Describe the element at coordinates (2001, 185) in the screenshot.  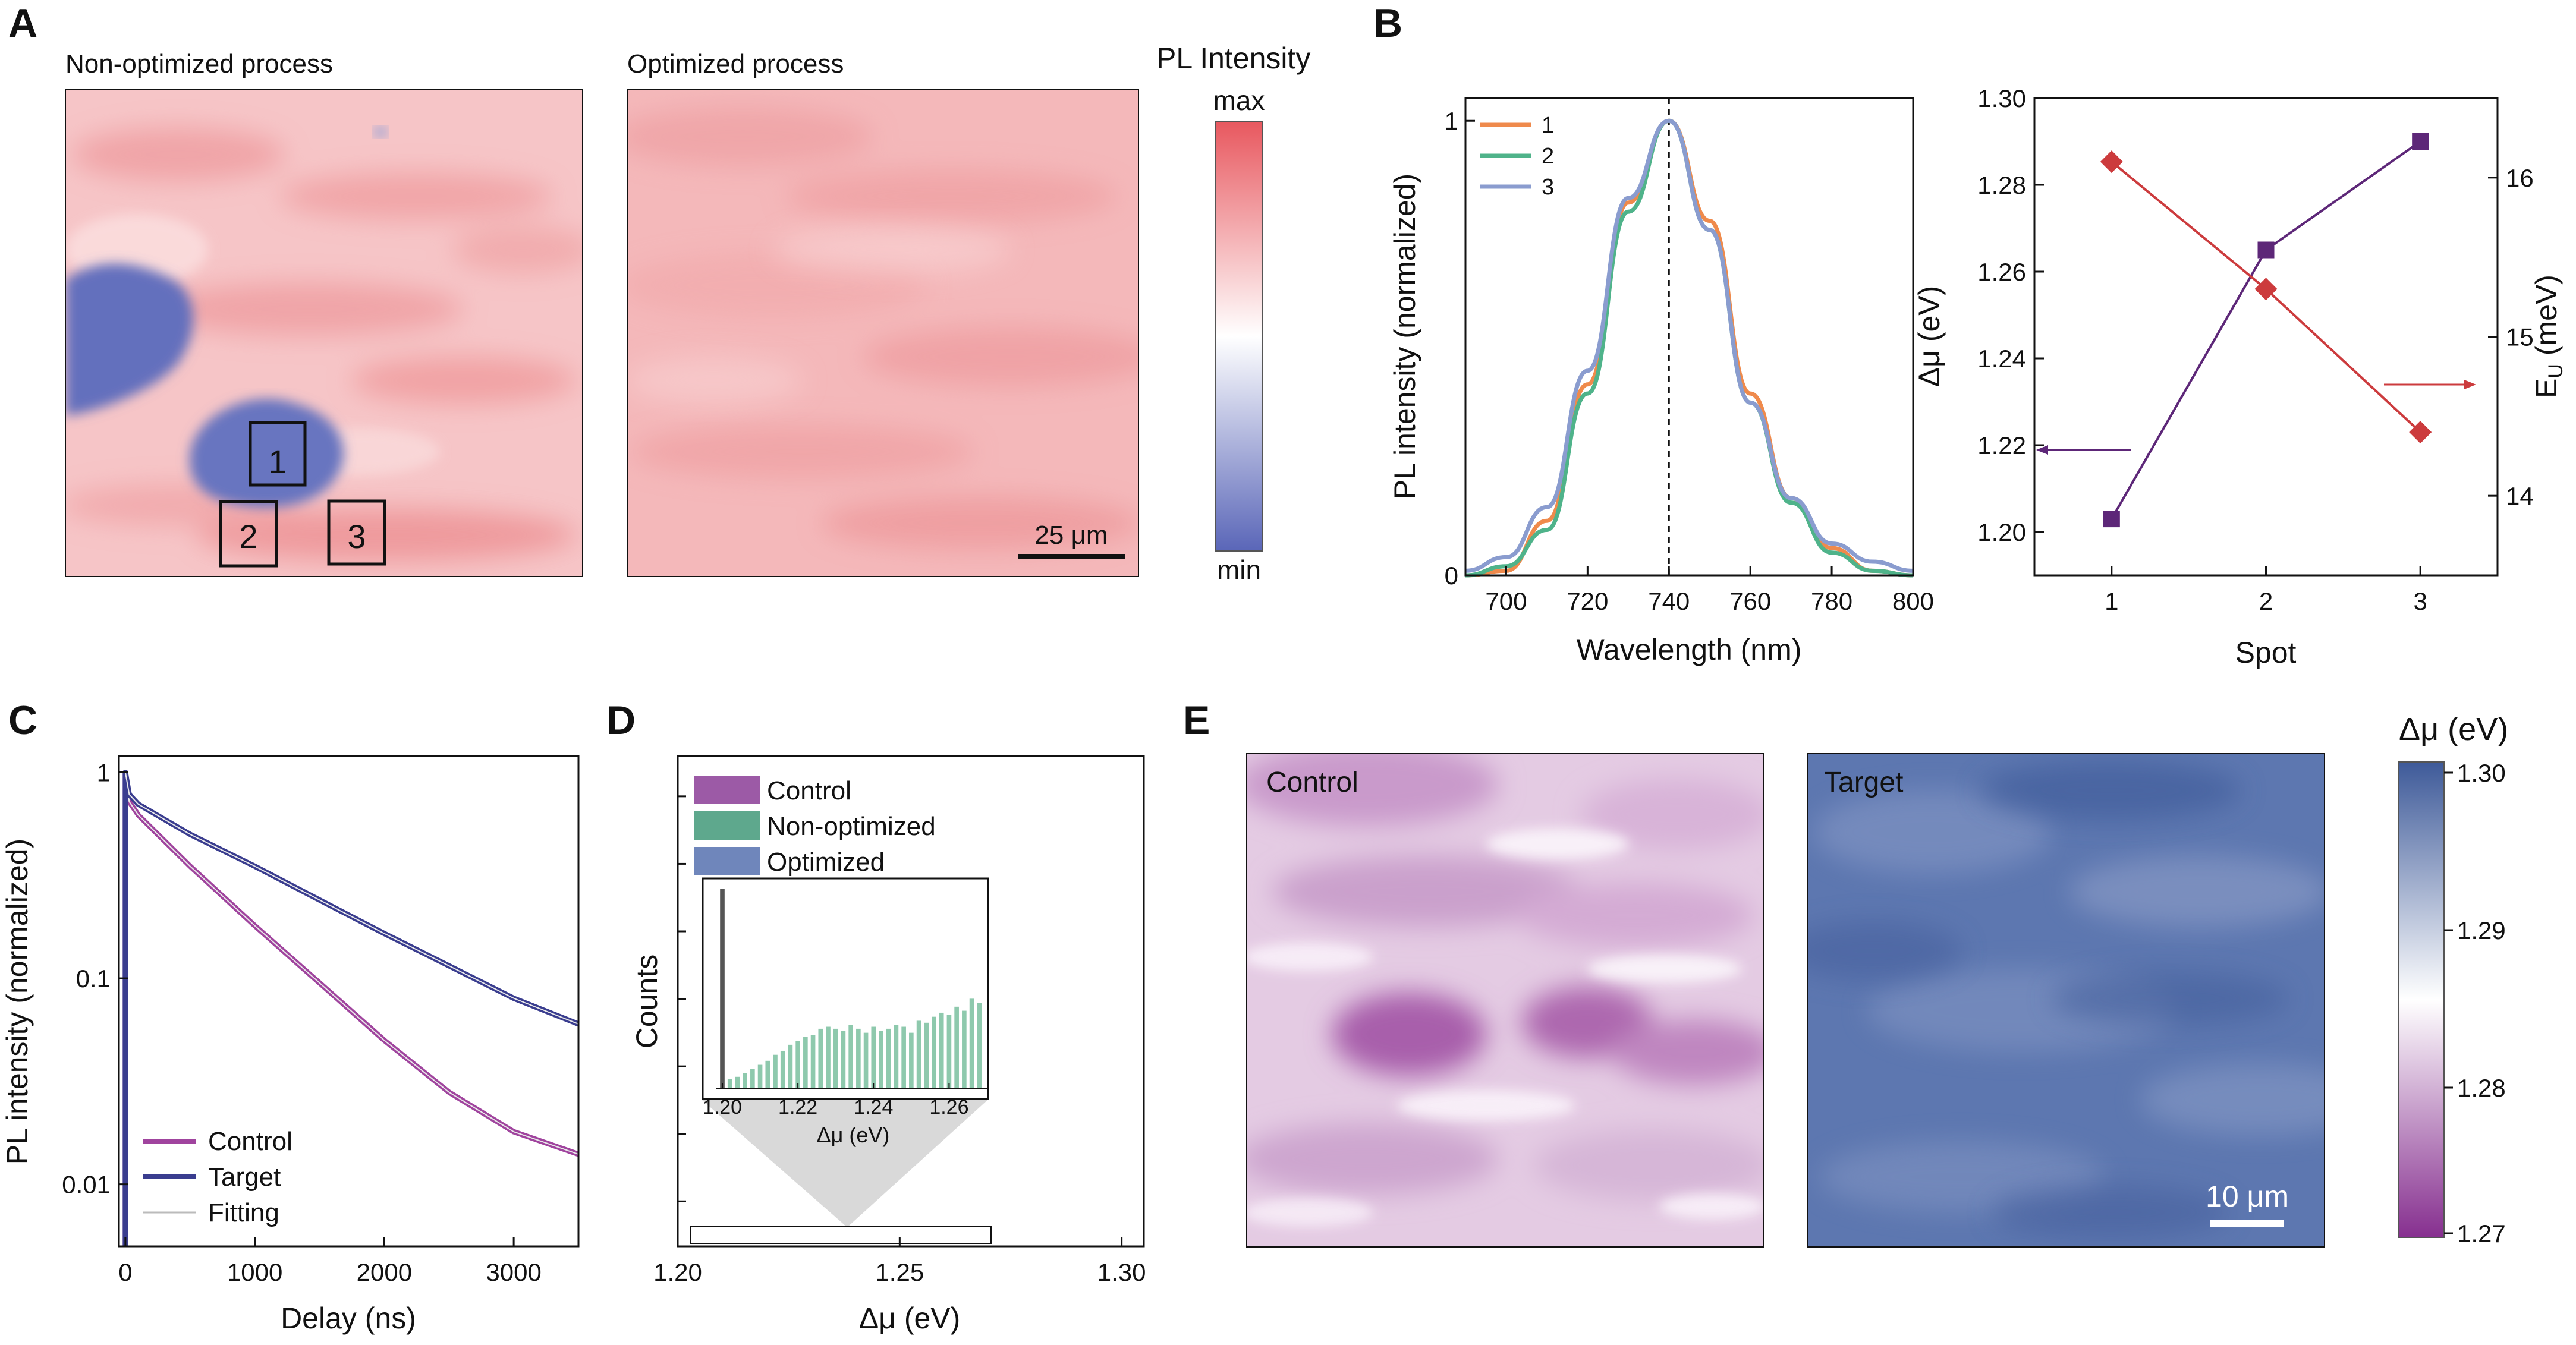
I see `b-right-ytick-label: 1.28` at that location.